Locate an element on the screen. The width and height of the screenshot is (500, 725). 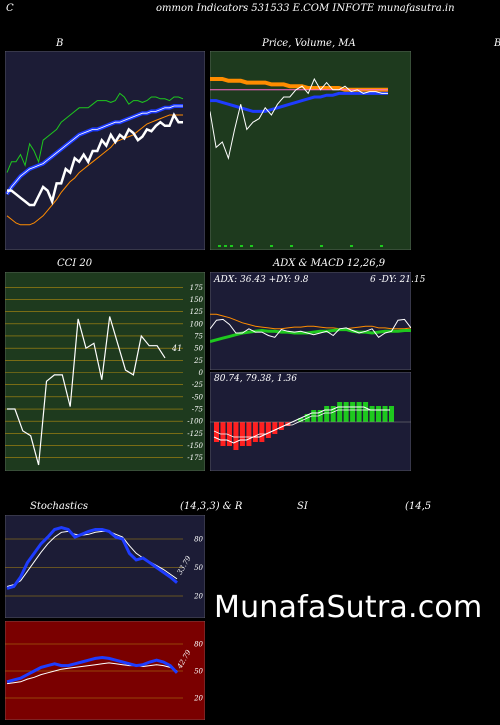
stochastics-label: Stochastics is located at coordinates (59, 506).